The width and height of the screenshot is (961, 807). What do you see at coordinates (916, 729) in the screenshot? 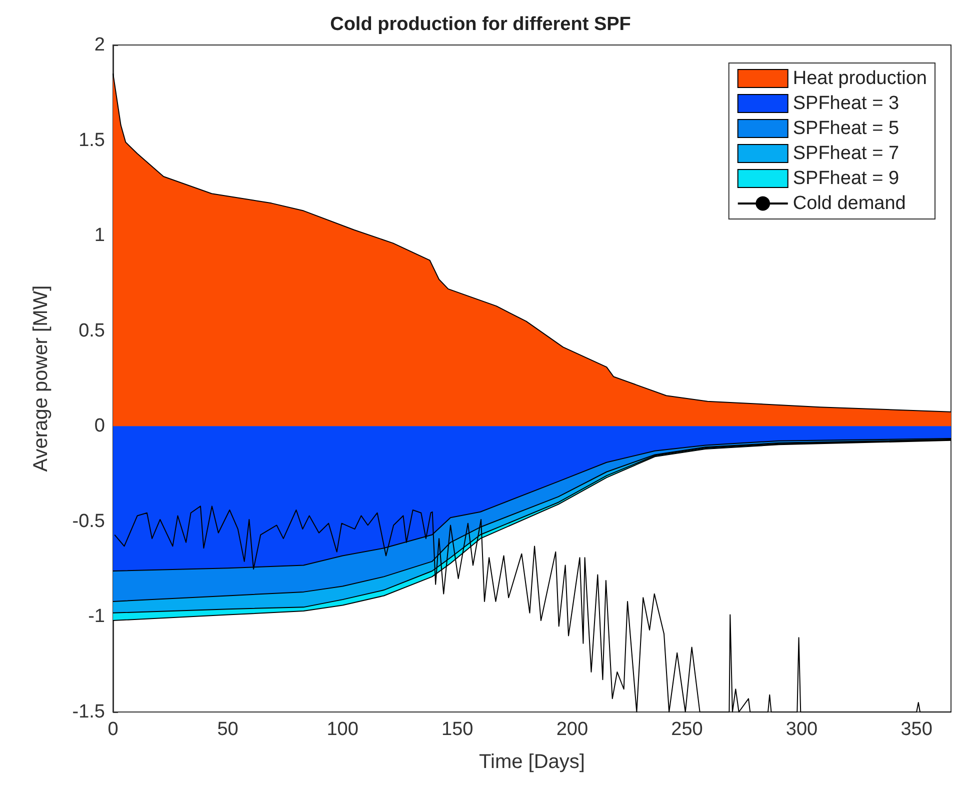
I see `x-tick-label: 350` at bounding box center [916, 729].